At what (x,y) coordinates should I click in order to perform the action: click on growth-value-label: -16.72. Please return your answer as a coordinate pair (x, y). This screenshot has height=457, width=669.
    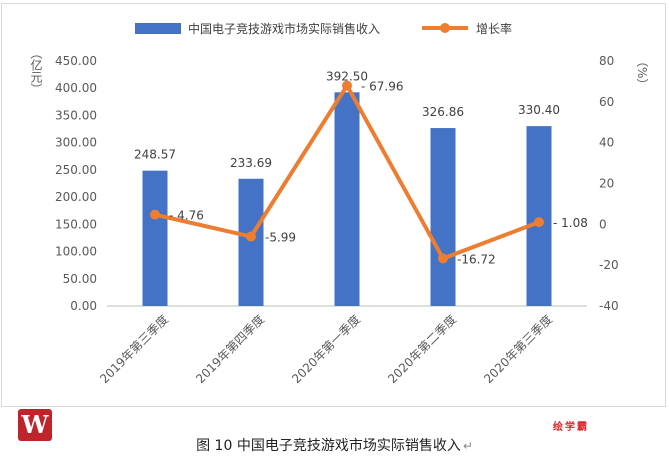
    Looking at the image, I should click on (476, 259).